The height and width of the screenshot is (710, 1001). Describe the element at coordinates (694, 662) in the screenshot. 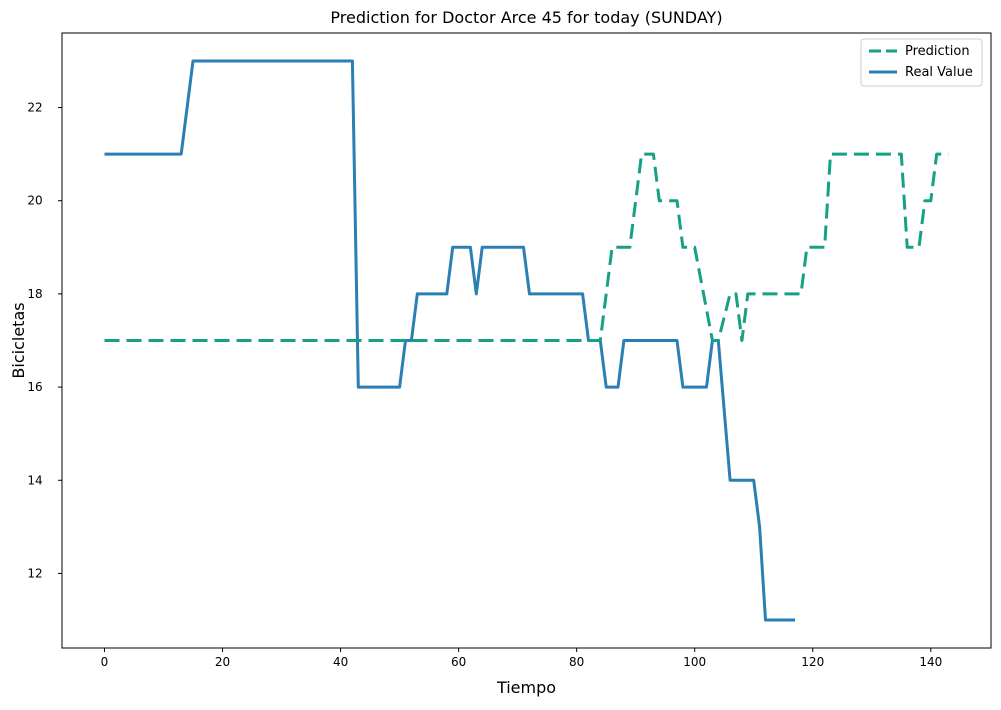

I see `x-tick-label: 100` at that location.